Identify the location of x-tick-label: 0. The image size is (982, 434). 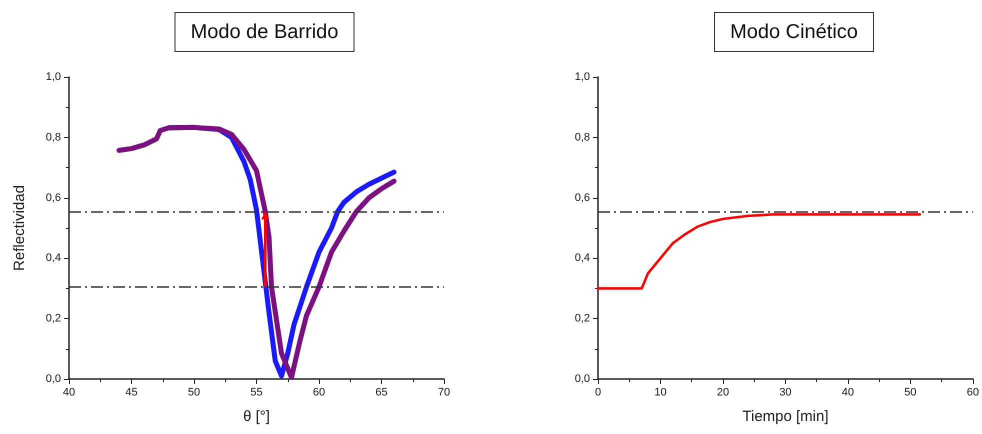
(598, 392).